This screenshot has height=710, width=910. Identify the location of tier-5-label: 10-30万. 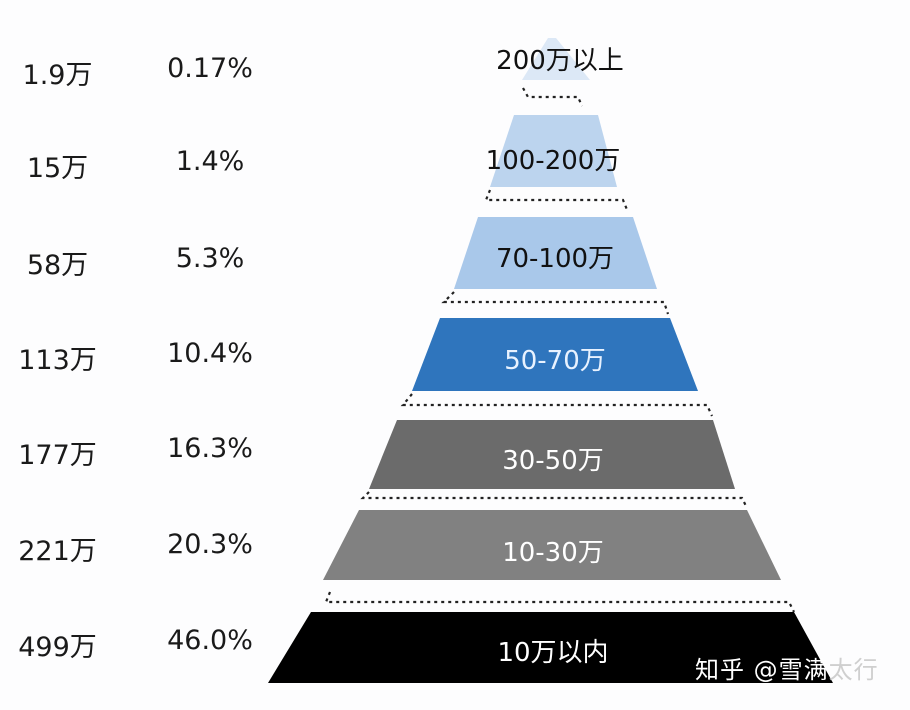
(553, 553).